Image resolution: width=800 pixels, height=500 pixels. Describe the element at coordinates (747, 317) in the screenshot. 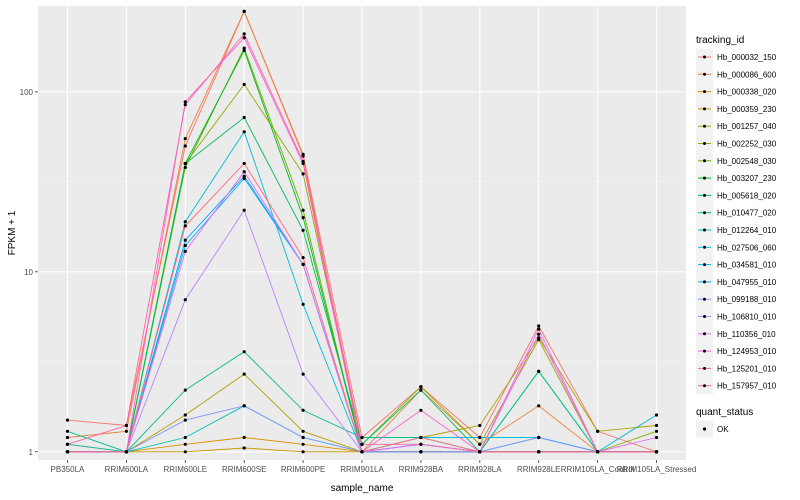

I see `legend-label: Hb_106810_010` at that location.